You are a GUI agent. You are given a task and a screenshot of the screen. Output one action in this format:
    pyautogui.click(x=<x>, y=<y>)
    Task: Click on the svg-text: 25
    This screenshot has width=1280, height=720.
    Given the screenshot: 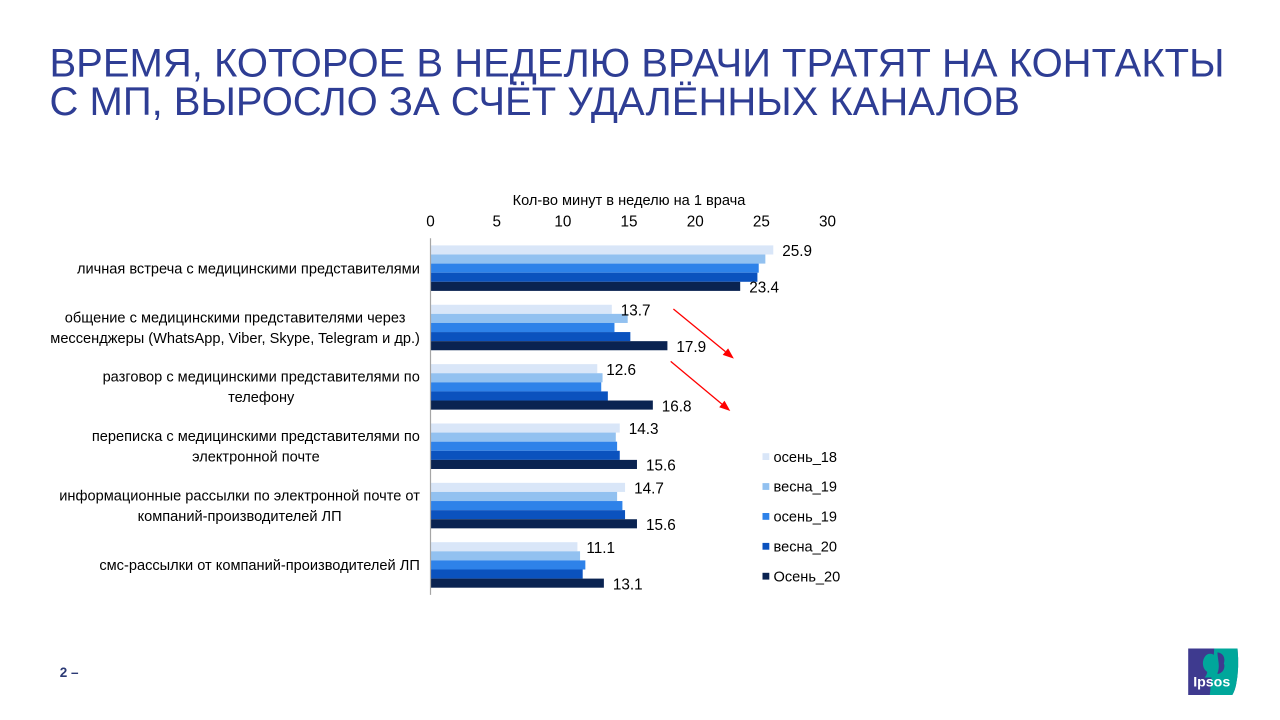 What is the action you would take?
    pyautogui.click(x=761, y=222)
    